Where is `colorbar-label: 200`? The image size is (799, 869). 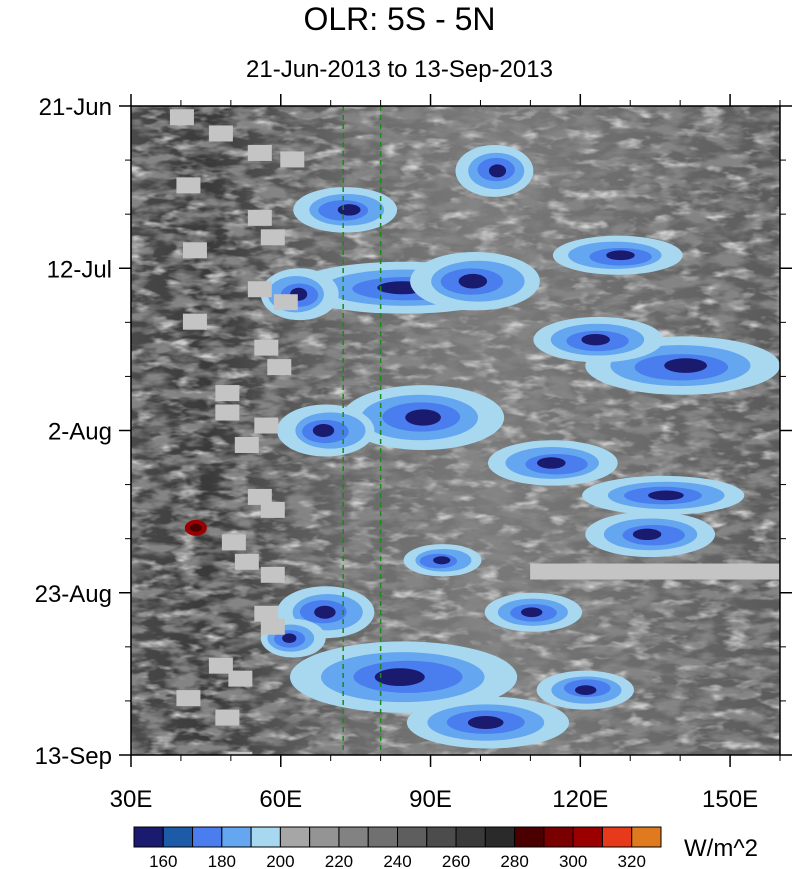
colorbar-label: 200 is located at coordinates (280, 860).